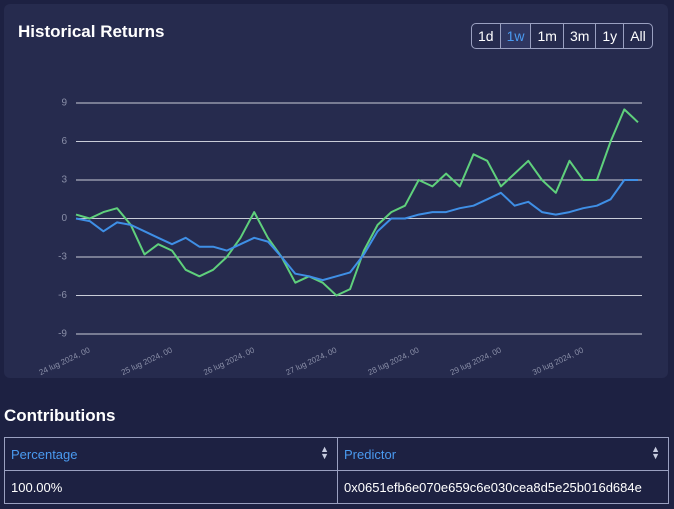 The image size is (674, 509). I want to click on y-tick-label: 6, so click(64, 141).